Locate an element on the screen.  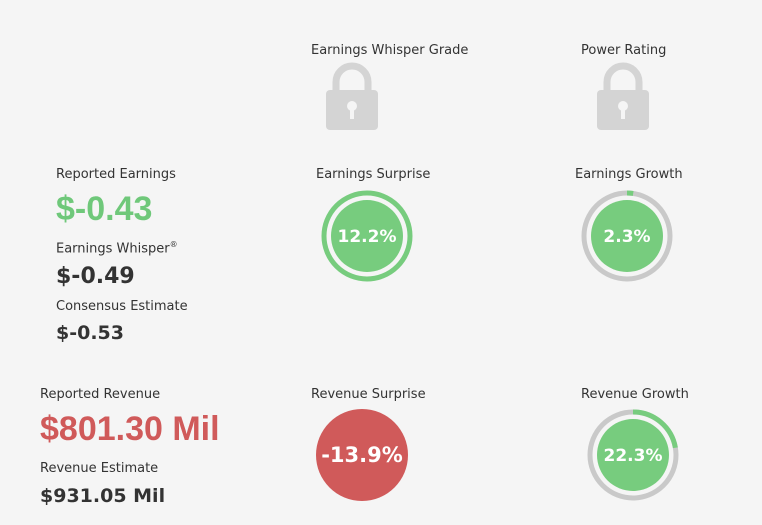
reported-revenue-value: $801.30 Mil is located at coordinates (130, 429).